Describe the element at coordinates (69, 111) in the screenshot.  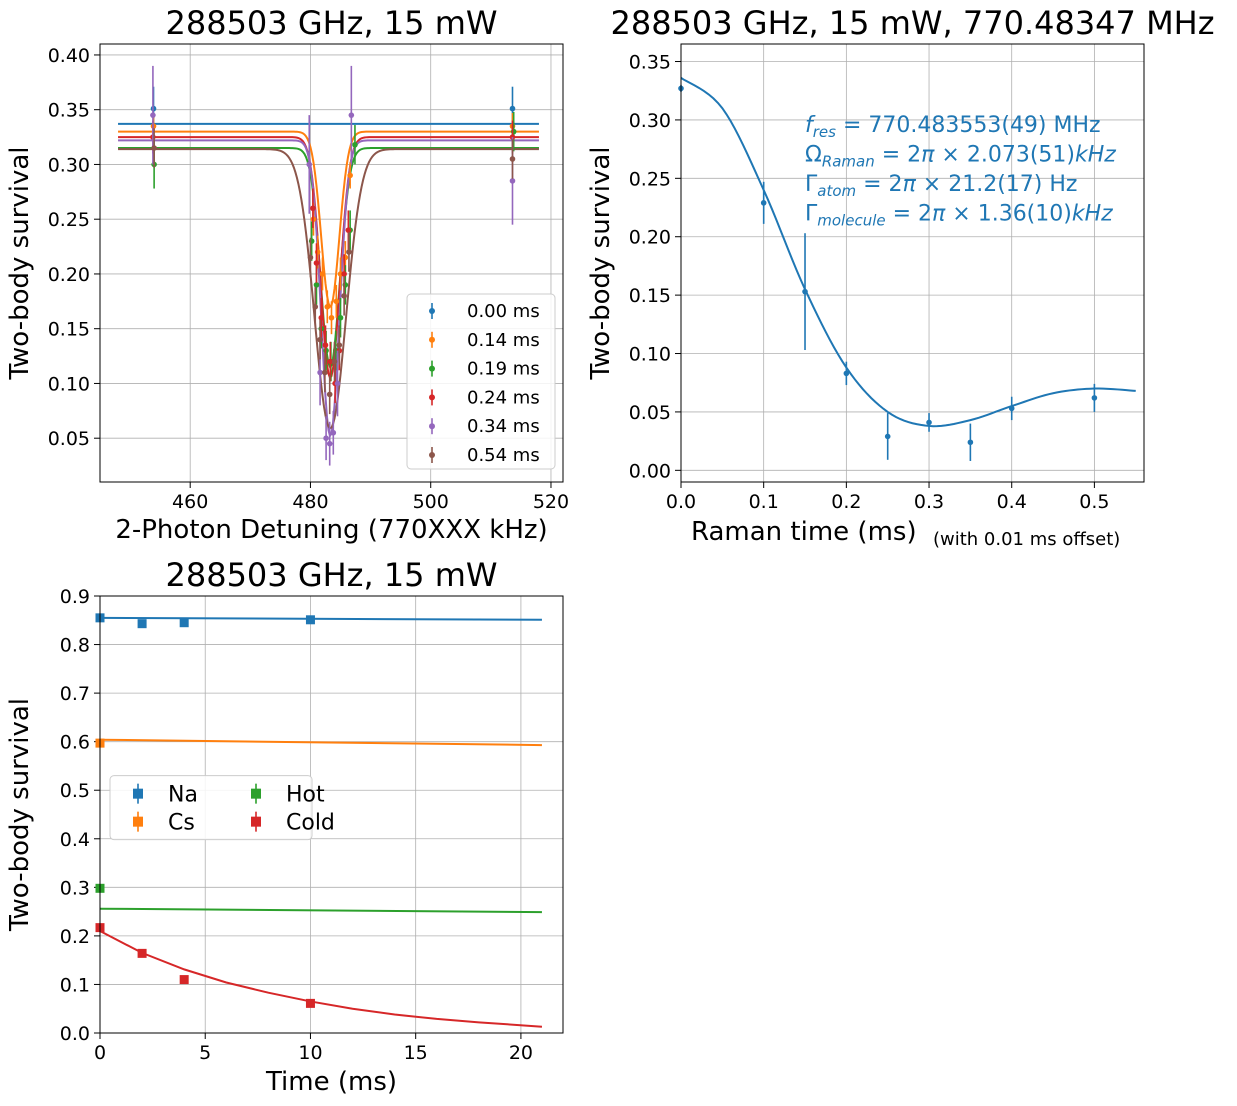
I see `y-tick-label: 0.35` at that location.